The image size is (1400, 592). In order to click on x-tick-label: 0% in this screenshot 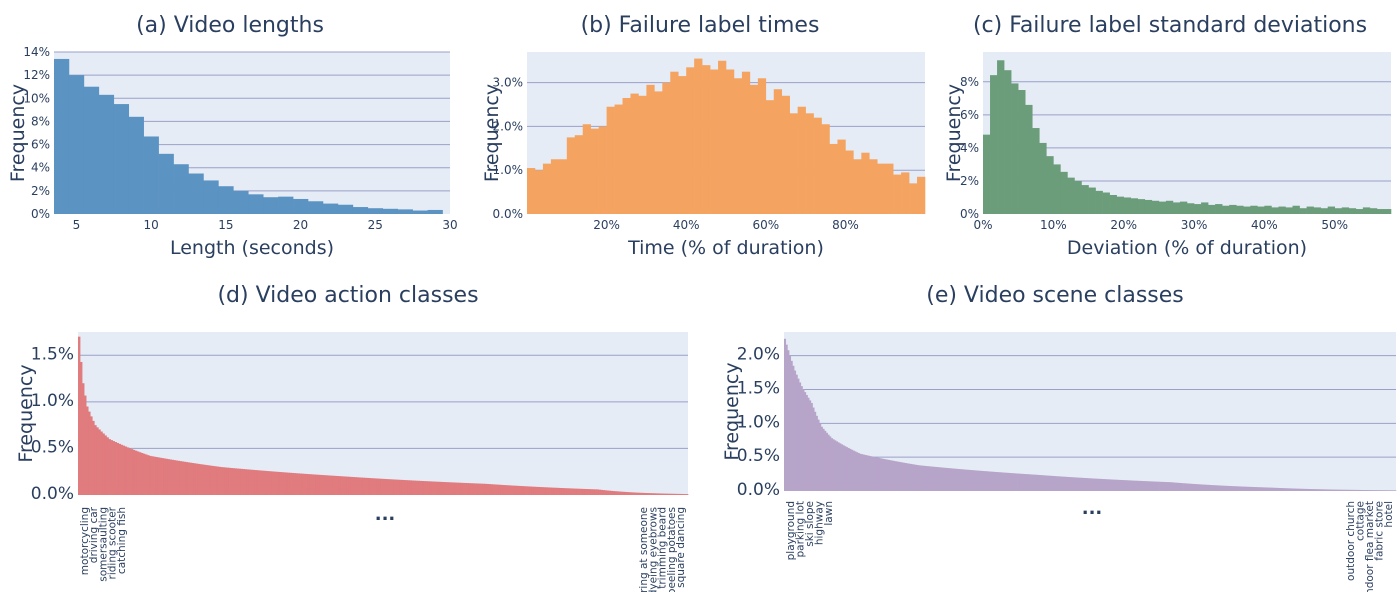, I will do `click(982, 225)`.